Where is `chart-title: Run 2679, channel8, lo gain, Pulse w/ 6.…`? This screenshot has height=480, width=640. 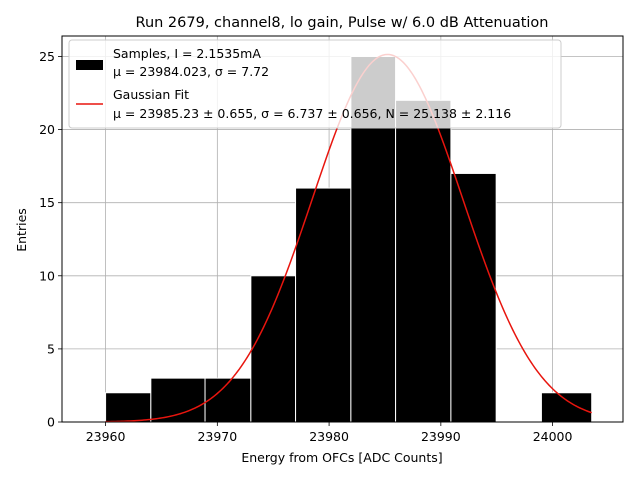 chart-title: Run 2679, channel8, lo gain, Pulse w/ 6.… is located at coordinates (342, 23).